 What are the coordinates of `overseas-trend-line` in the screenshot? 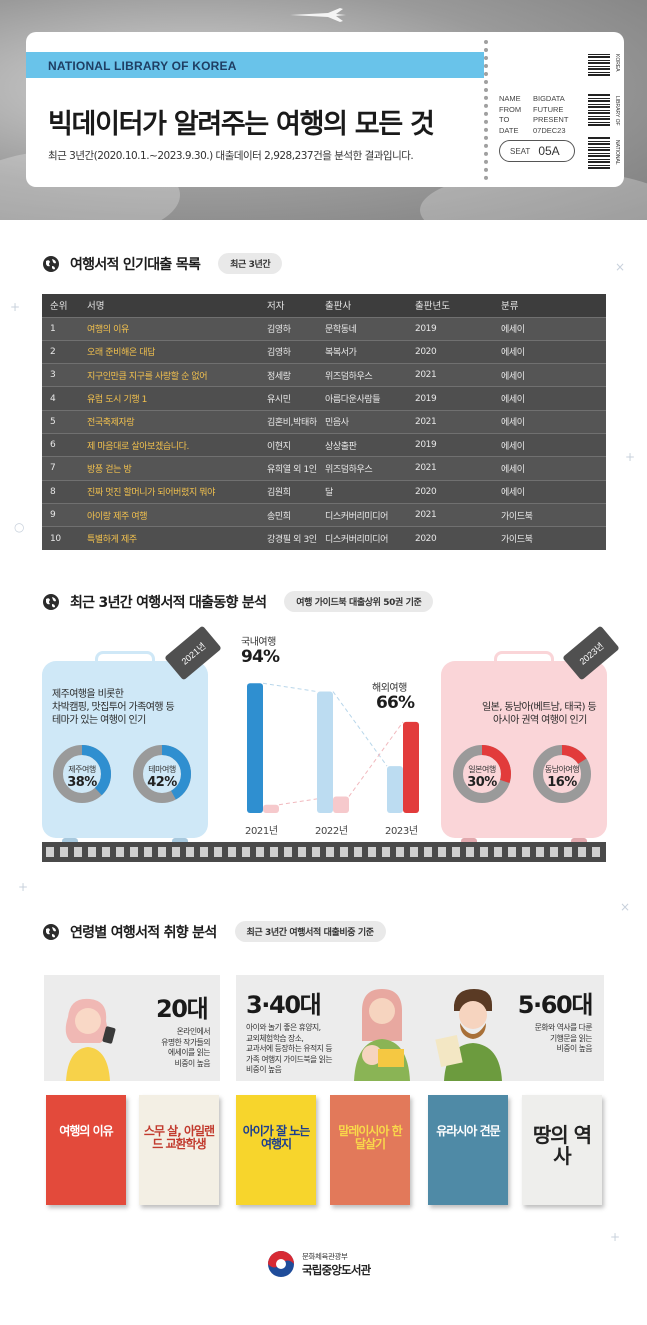 It's located at (376, 759).